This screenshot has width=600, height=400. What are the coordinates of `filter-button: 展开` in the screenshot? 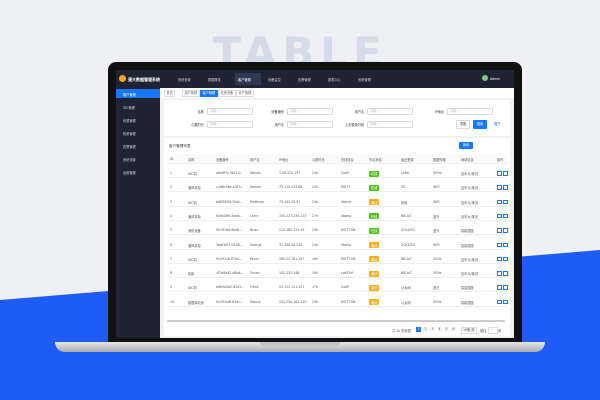 It's located at (497, 124).